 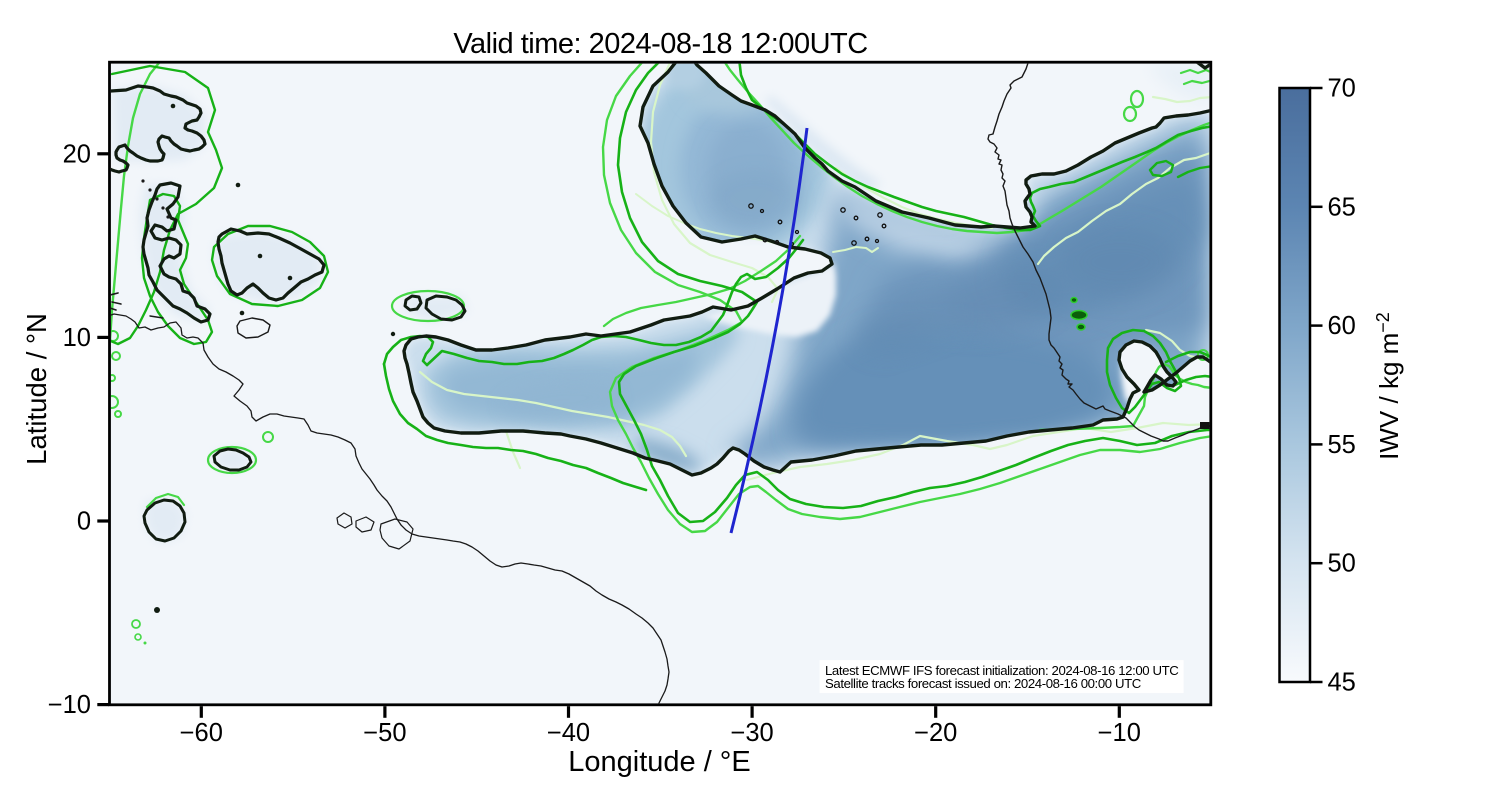 I want to click on svg-text: −50, so click(x=384, y=733).